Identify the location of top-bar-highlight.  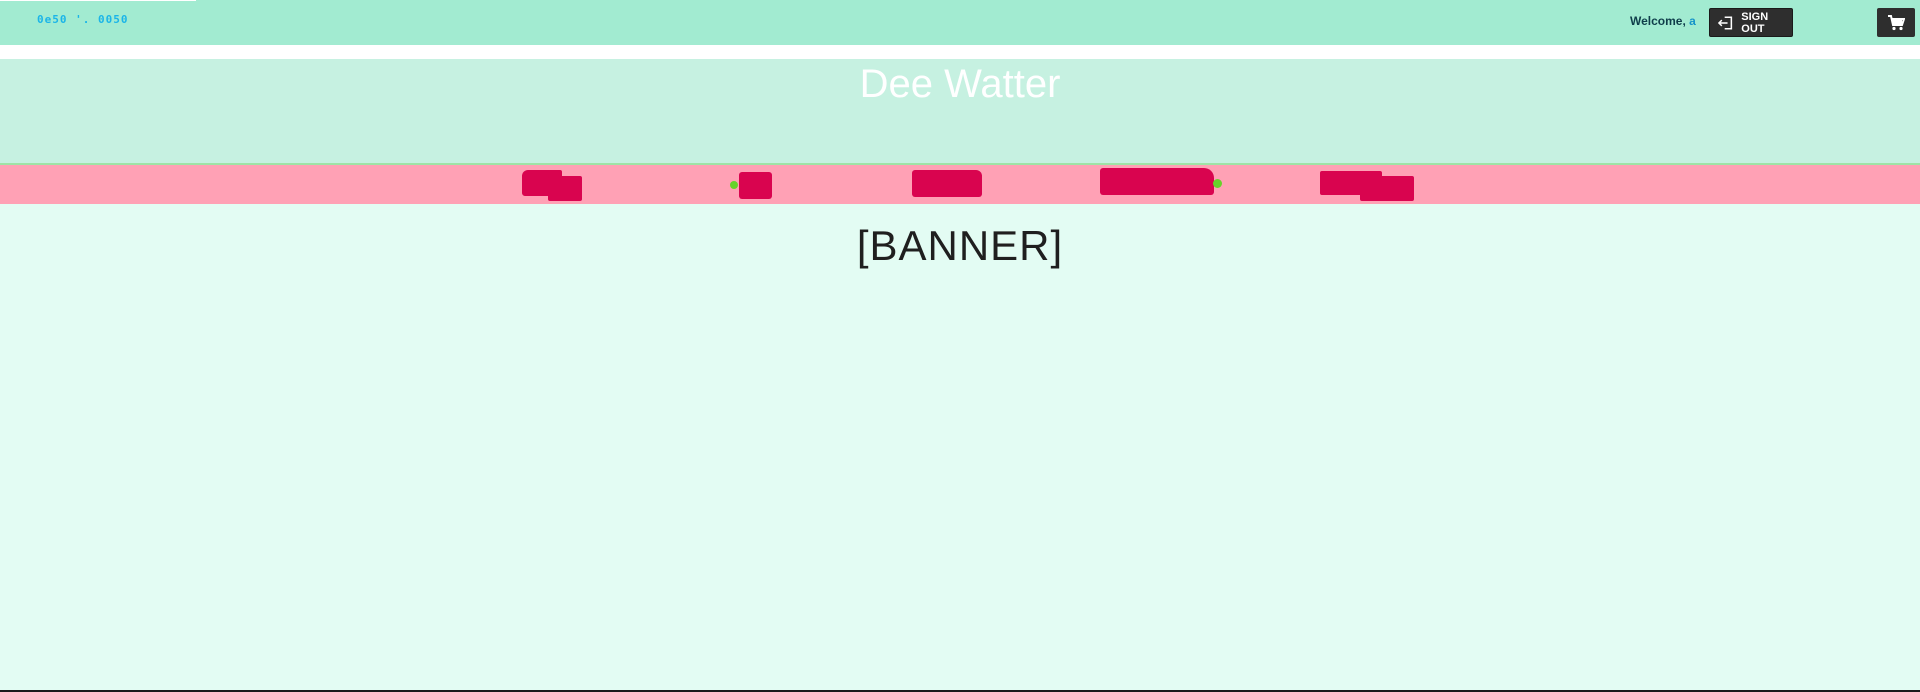
(98, 0).